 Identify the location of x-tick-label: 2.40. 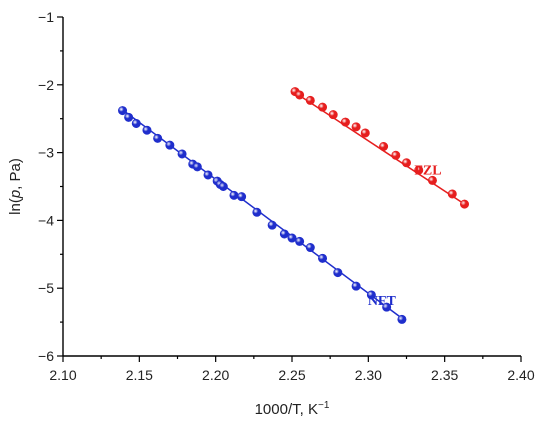
(520, 375).